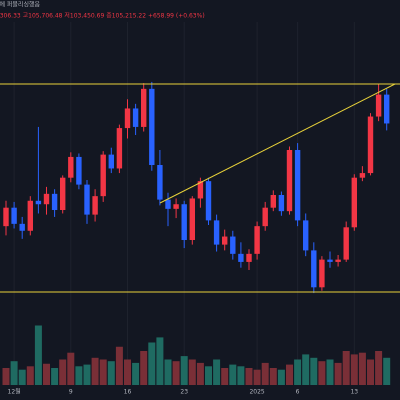 This screenshot has height=400, width=400. What do you see at coordinates (298, 392) in the screenshot?
I see `x-tick-label: 6` at bounding box center [298, 392].